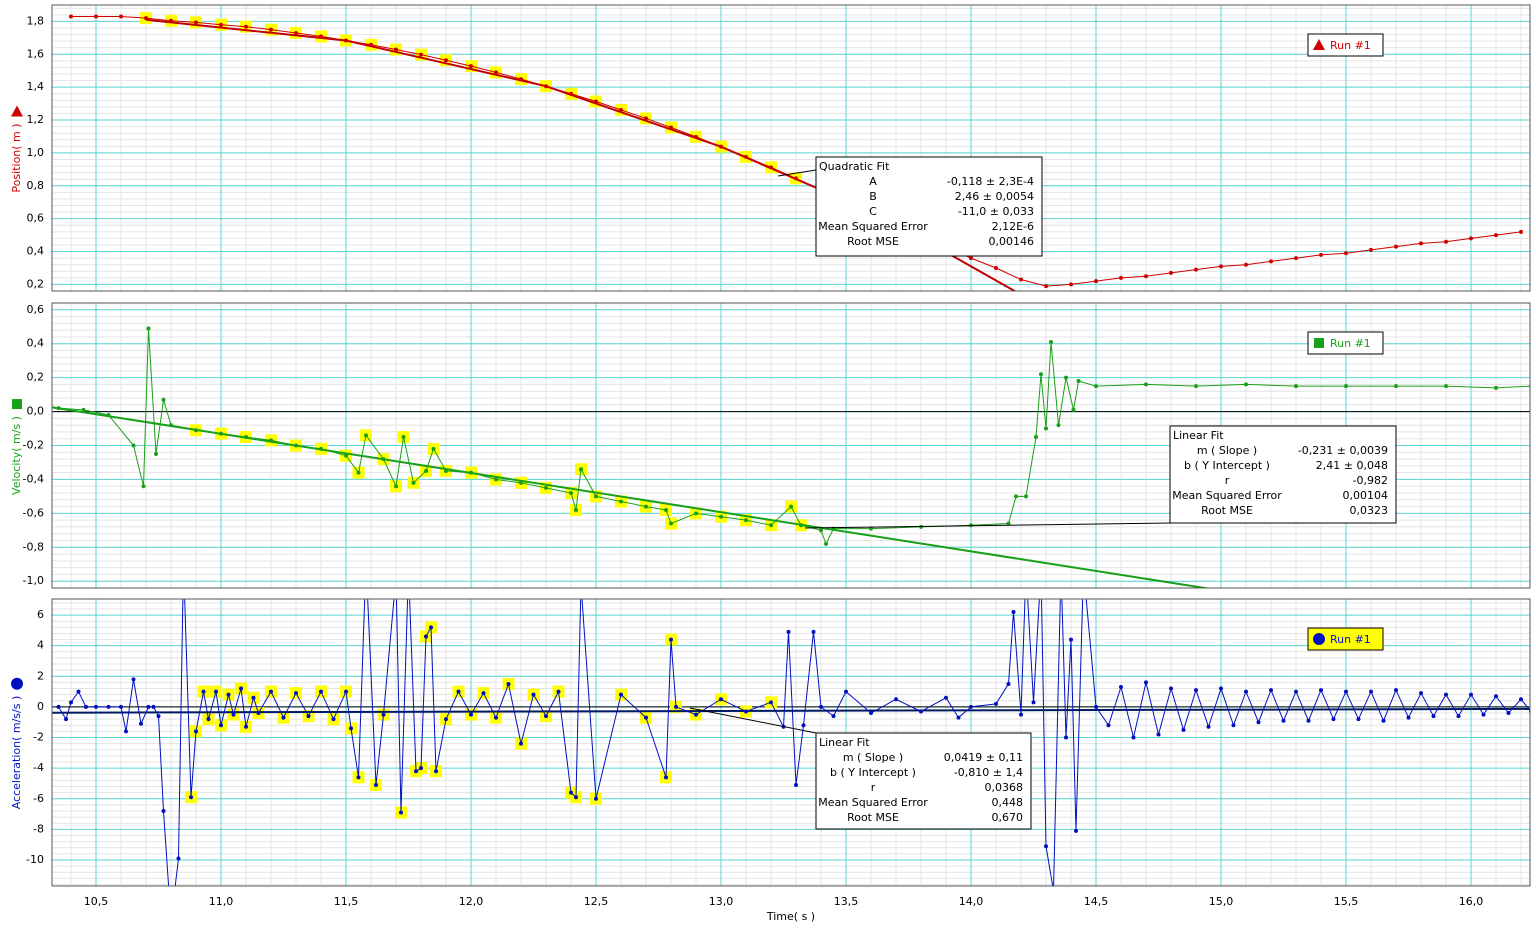  I want to click on legend-box, so click(1345, 45).